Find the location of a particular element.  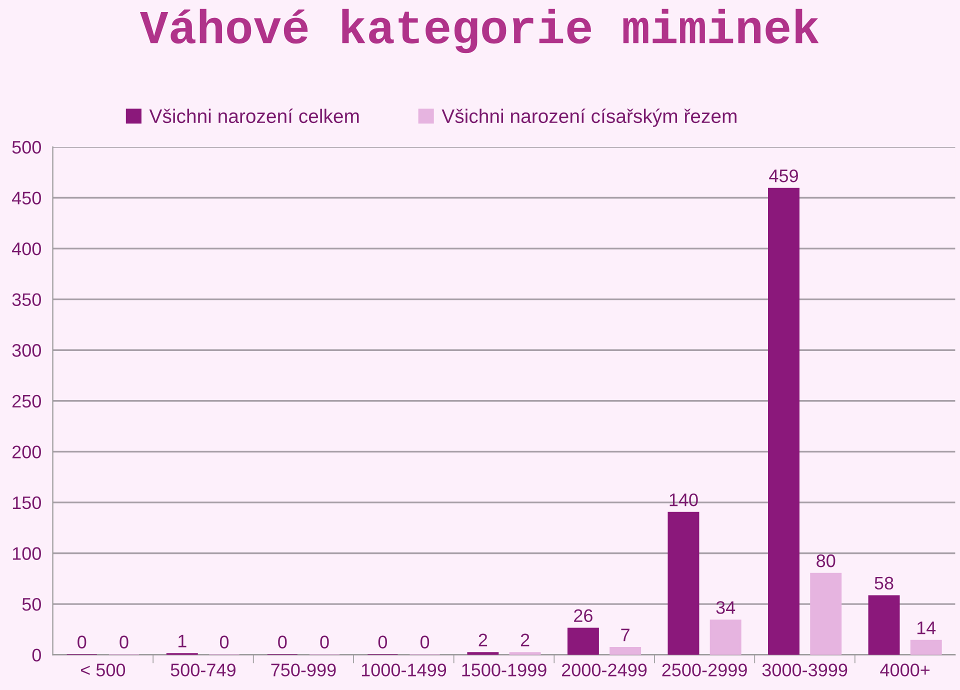

x-tick-label: 4000+ is located at coordinates (905, 670).